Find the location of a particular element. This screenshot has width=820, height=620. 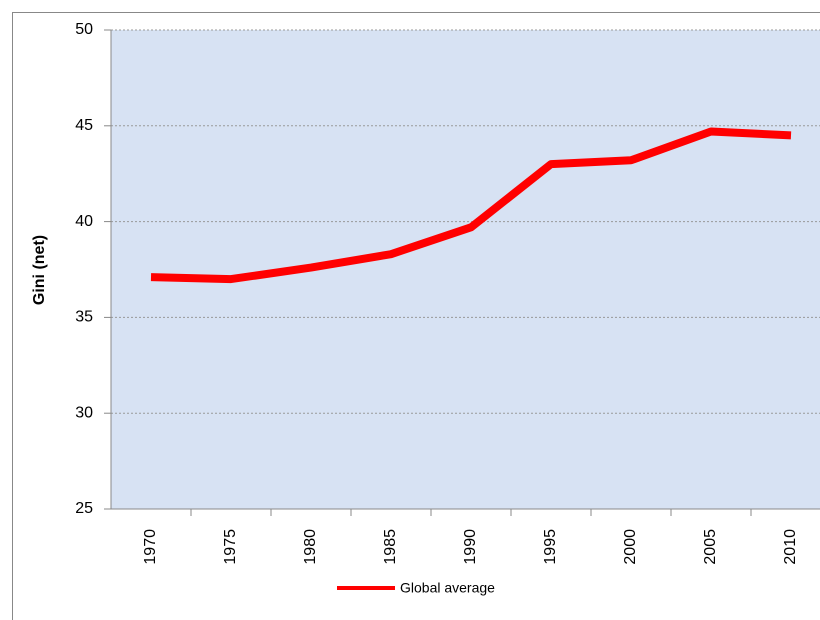

y-tick-label: 25 is located at coordinates (84, 508).